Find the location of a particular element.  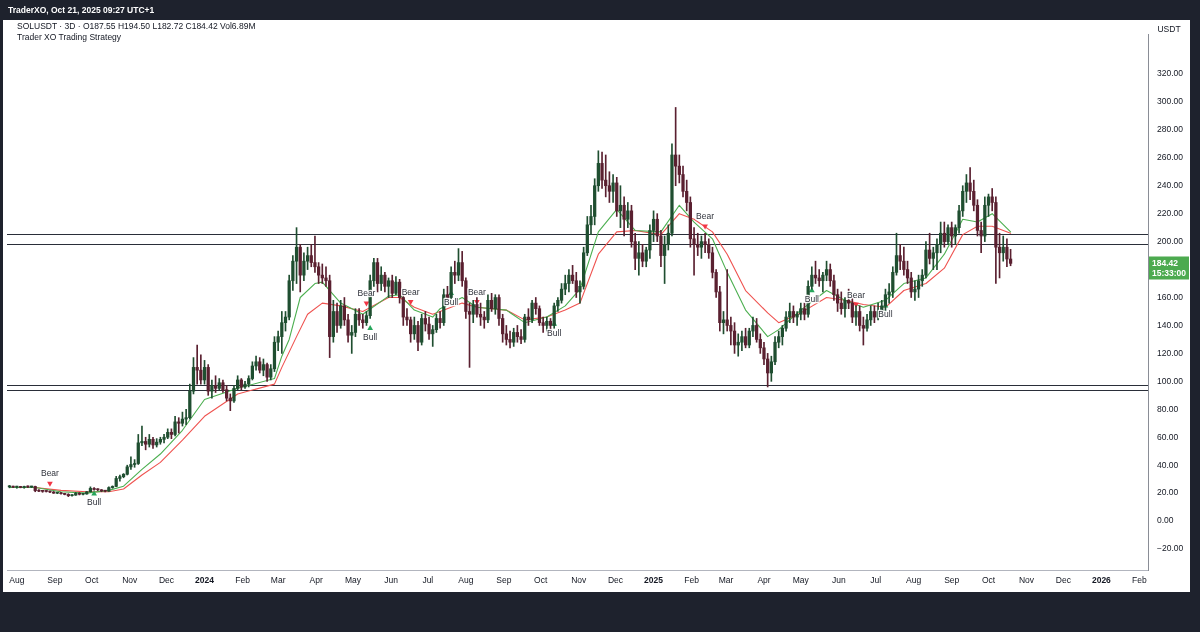

y-tick-label: 160.00 is located at coordinates (1170, 296).